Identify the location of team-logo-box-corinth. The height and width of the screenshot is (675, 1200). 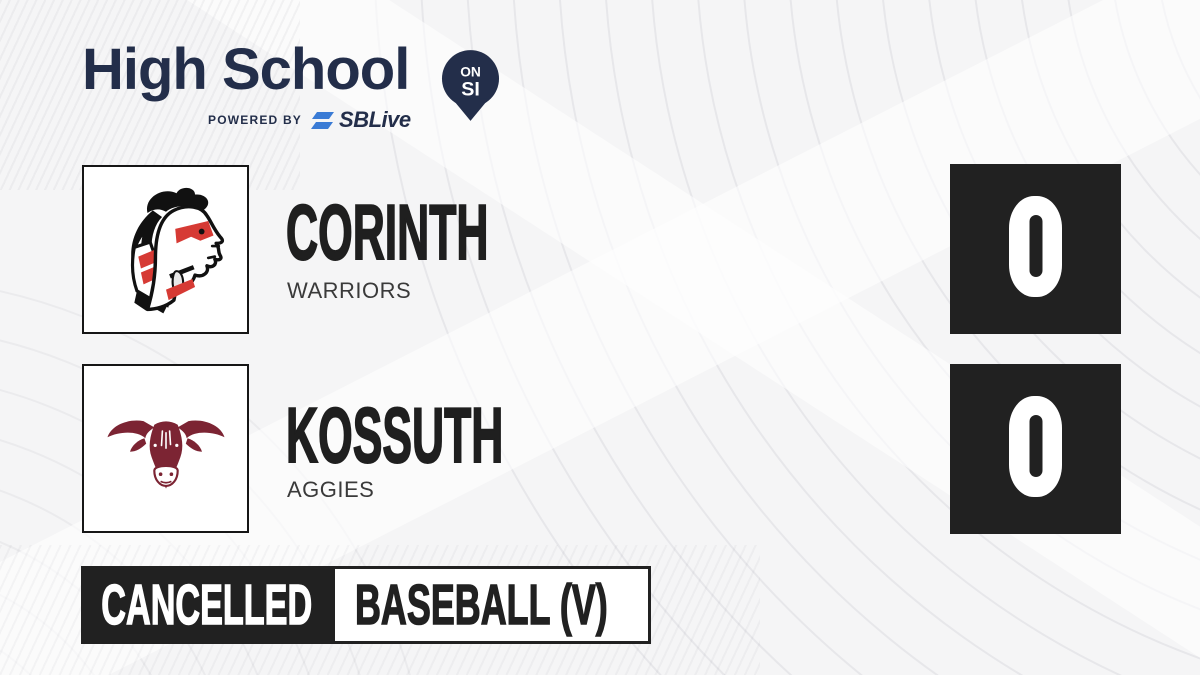
(165, 249).